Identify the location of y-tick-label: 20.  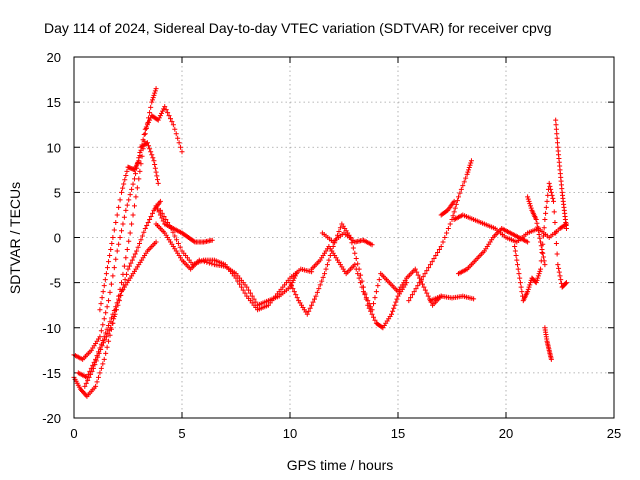
(54, 57).